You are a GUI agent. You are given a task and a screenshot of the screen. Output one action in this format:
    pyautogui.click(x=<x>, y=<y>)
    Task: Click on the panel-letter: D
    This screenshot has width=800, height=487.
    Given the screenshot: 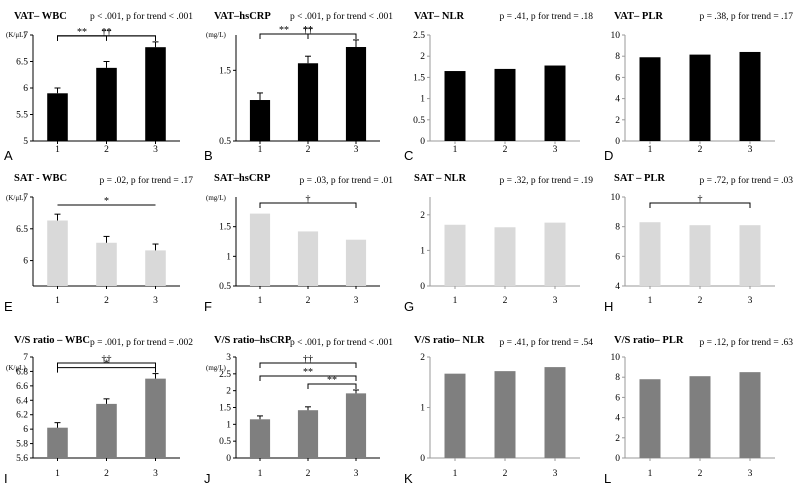 What is the action you would take?
    pyautogui.click(x=608, y=155)
    